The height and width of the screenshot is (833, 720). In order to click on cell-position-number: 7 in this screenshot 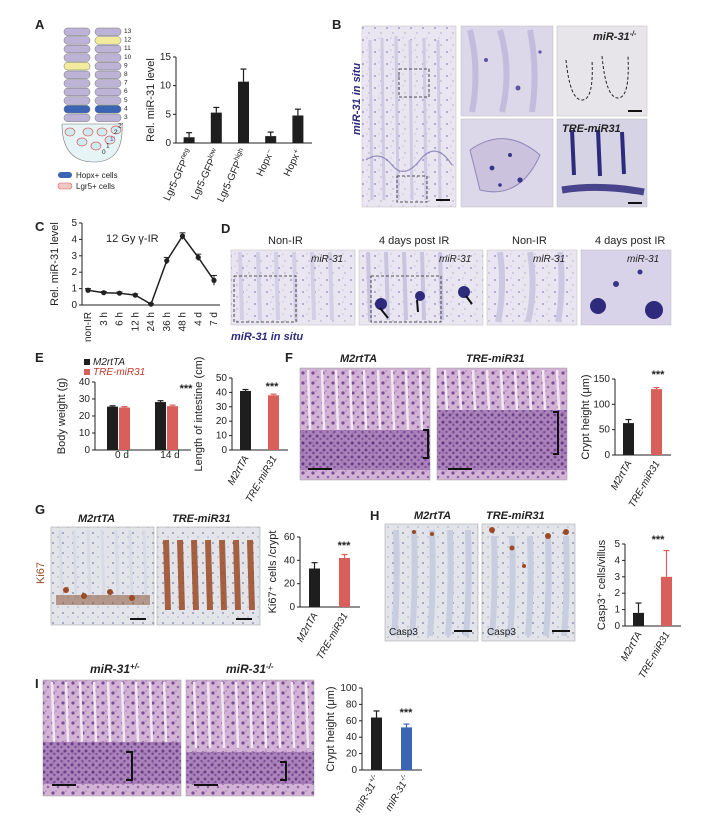, I will do `click(126, 83)`.